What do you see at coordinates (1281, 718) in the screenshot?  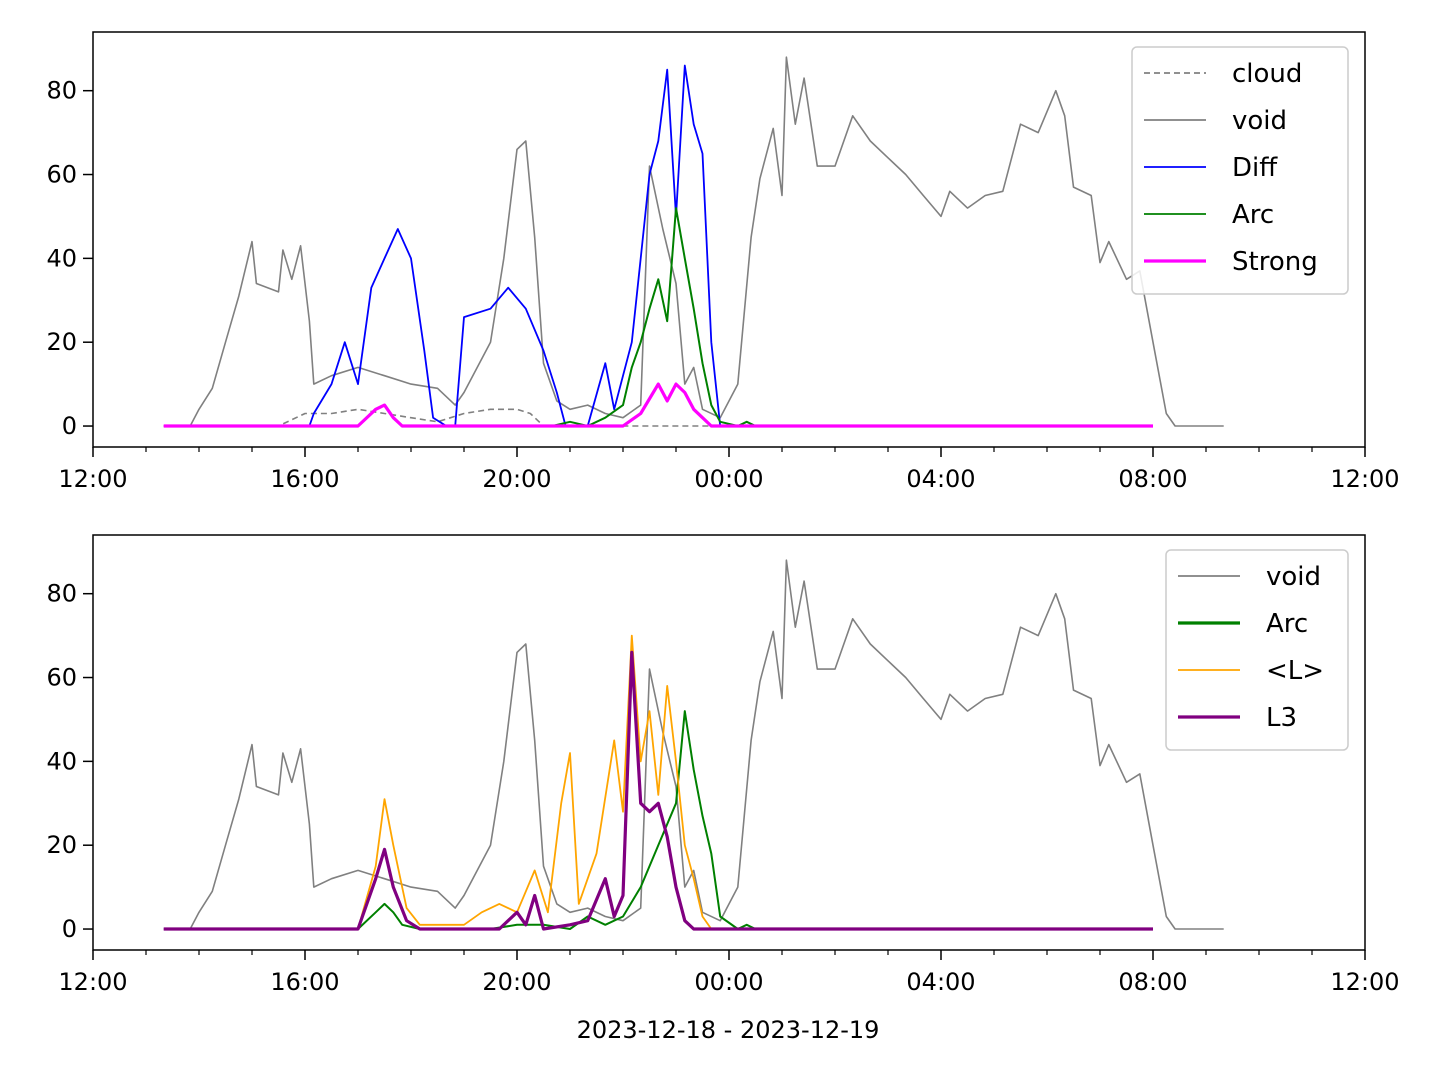 I see `bottom-chart-legend-label-l3: L3` at bounding box center [1281, 718].